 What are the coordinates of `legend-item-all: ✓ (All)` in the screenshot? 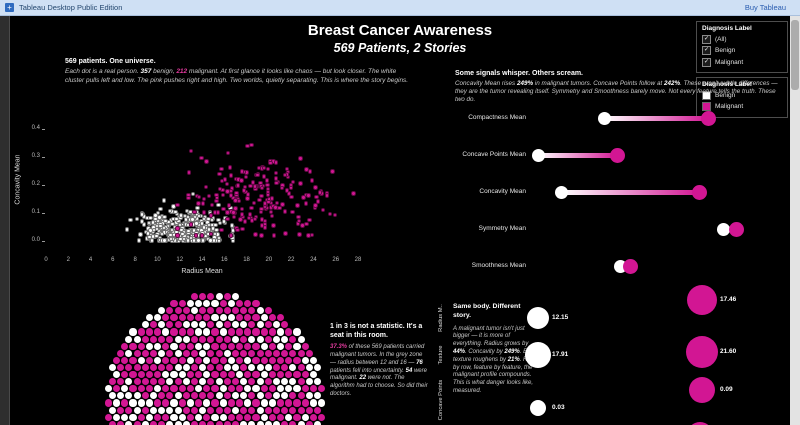 It's located at (742, 39).